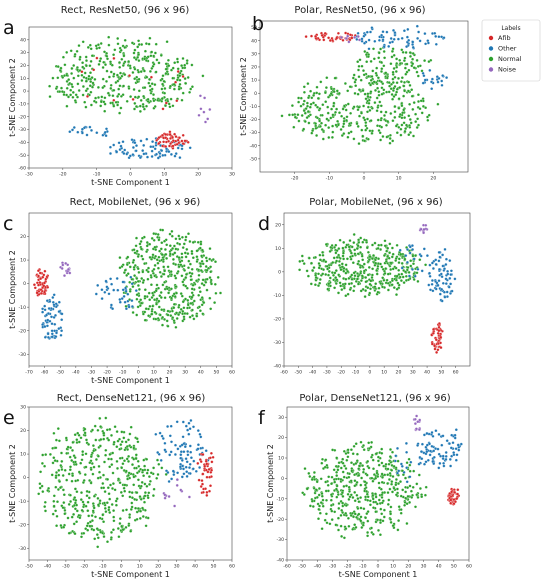 Image resolution: width=550 pixels, height=583 pixels. I want to click on x-tick-label: -40, so click(313, 373).